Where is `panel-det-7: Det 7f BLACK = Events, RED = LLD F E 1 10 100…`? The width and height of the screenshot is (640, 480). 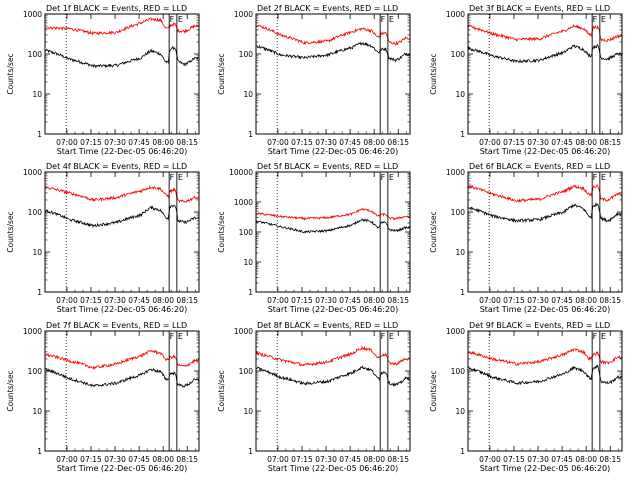 panel-det-7: Det 7f BLACK = Events, RED = LLD F E 1 10 100… is located at coordinates (103, 397).